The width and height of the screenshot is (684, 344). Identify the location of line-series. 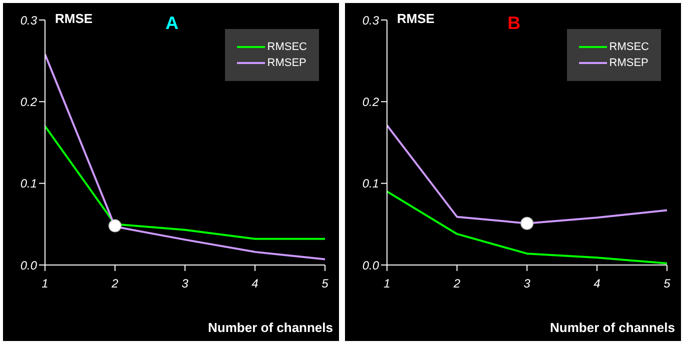
(185, 182).